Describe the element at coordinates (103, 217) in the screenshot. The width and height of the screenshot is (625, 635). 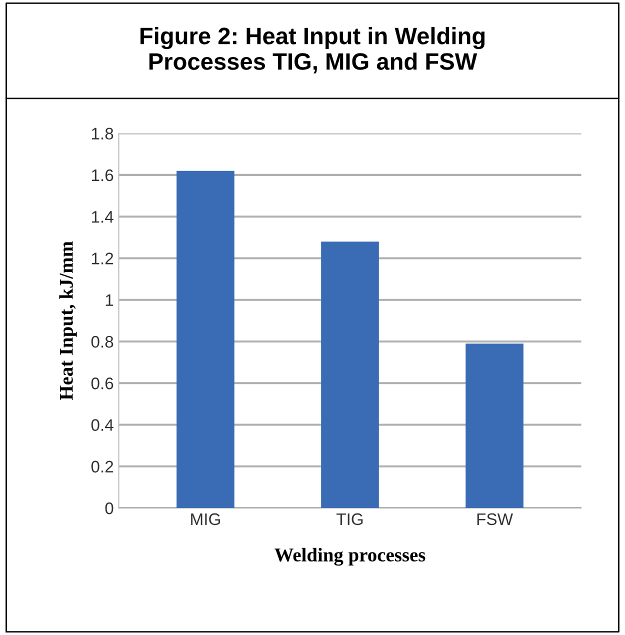
I see `y-tick-label: 1.4` at that location.